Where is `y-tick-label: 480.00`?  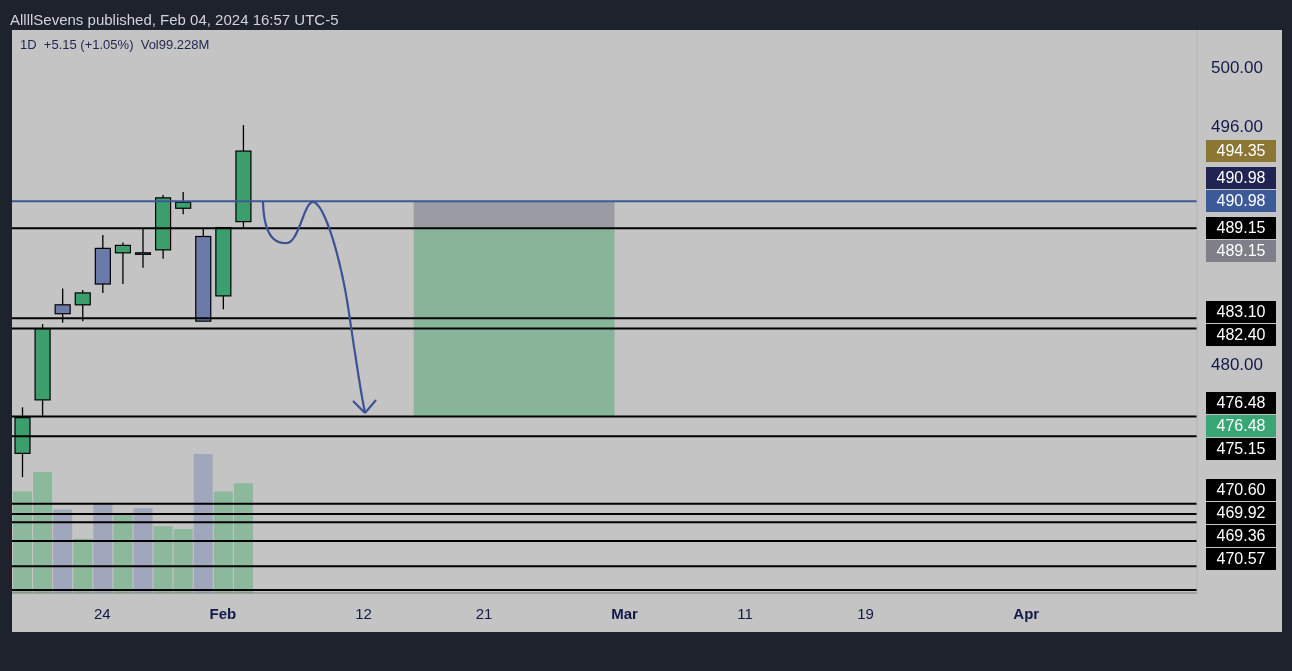
y-tick-label: 480.00 is located at coordinates (1237, 364).